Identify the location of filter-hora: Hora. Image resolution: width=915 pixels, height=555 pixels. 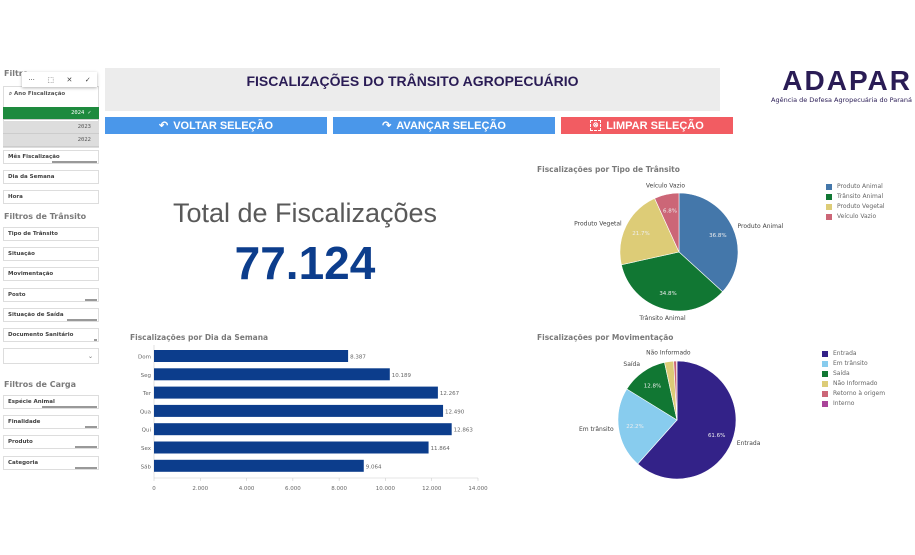
(51, 197).